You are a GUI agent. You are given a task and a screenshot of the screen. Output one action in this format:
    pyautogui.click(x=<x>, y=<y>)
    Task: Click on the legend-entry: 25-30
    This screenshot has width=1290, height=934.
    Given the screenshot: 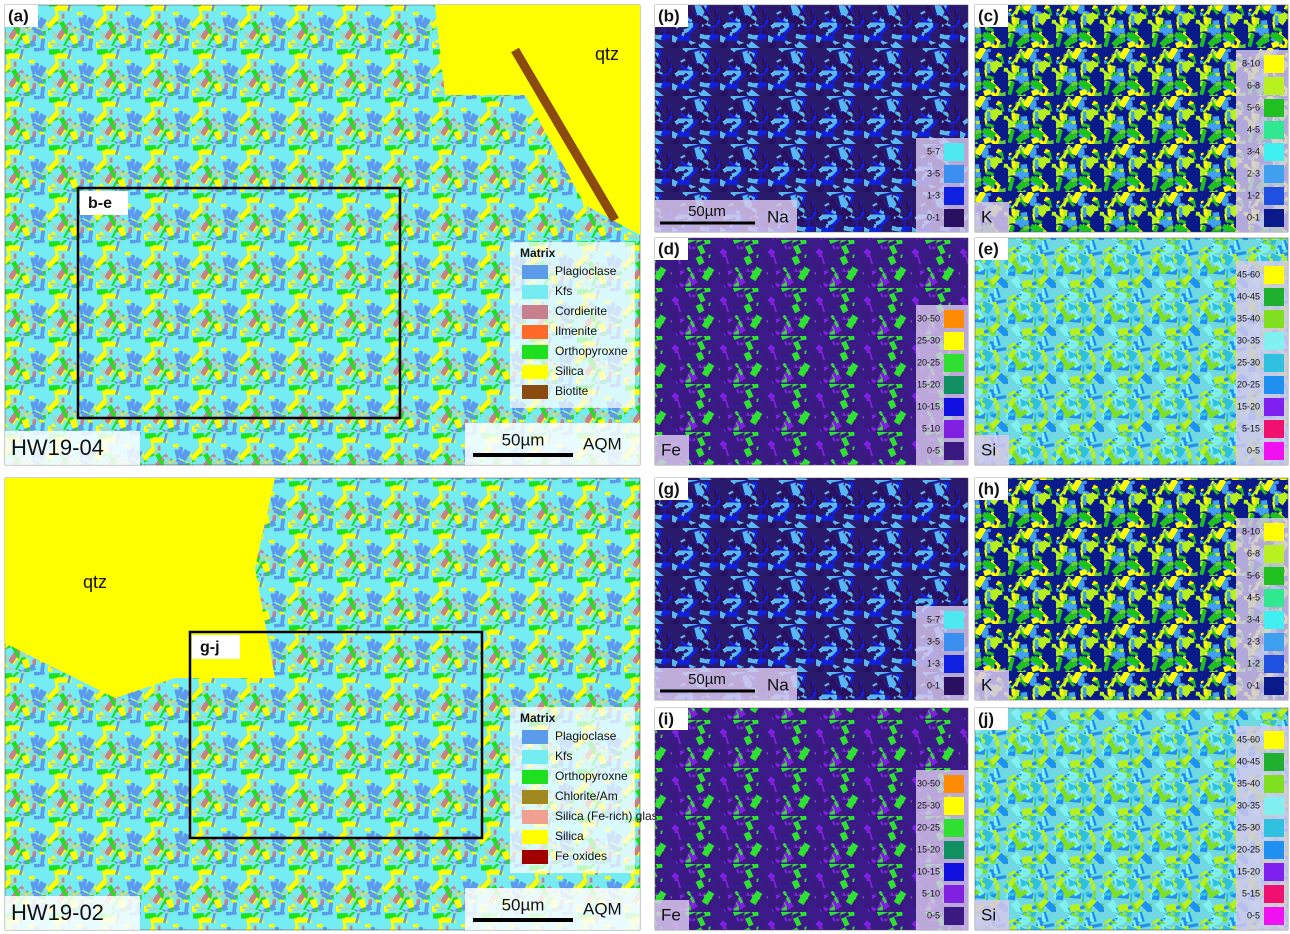 What is the action you would take?
    pyautogui.click(x=928, y=805)
    